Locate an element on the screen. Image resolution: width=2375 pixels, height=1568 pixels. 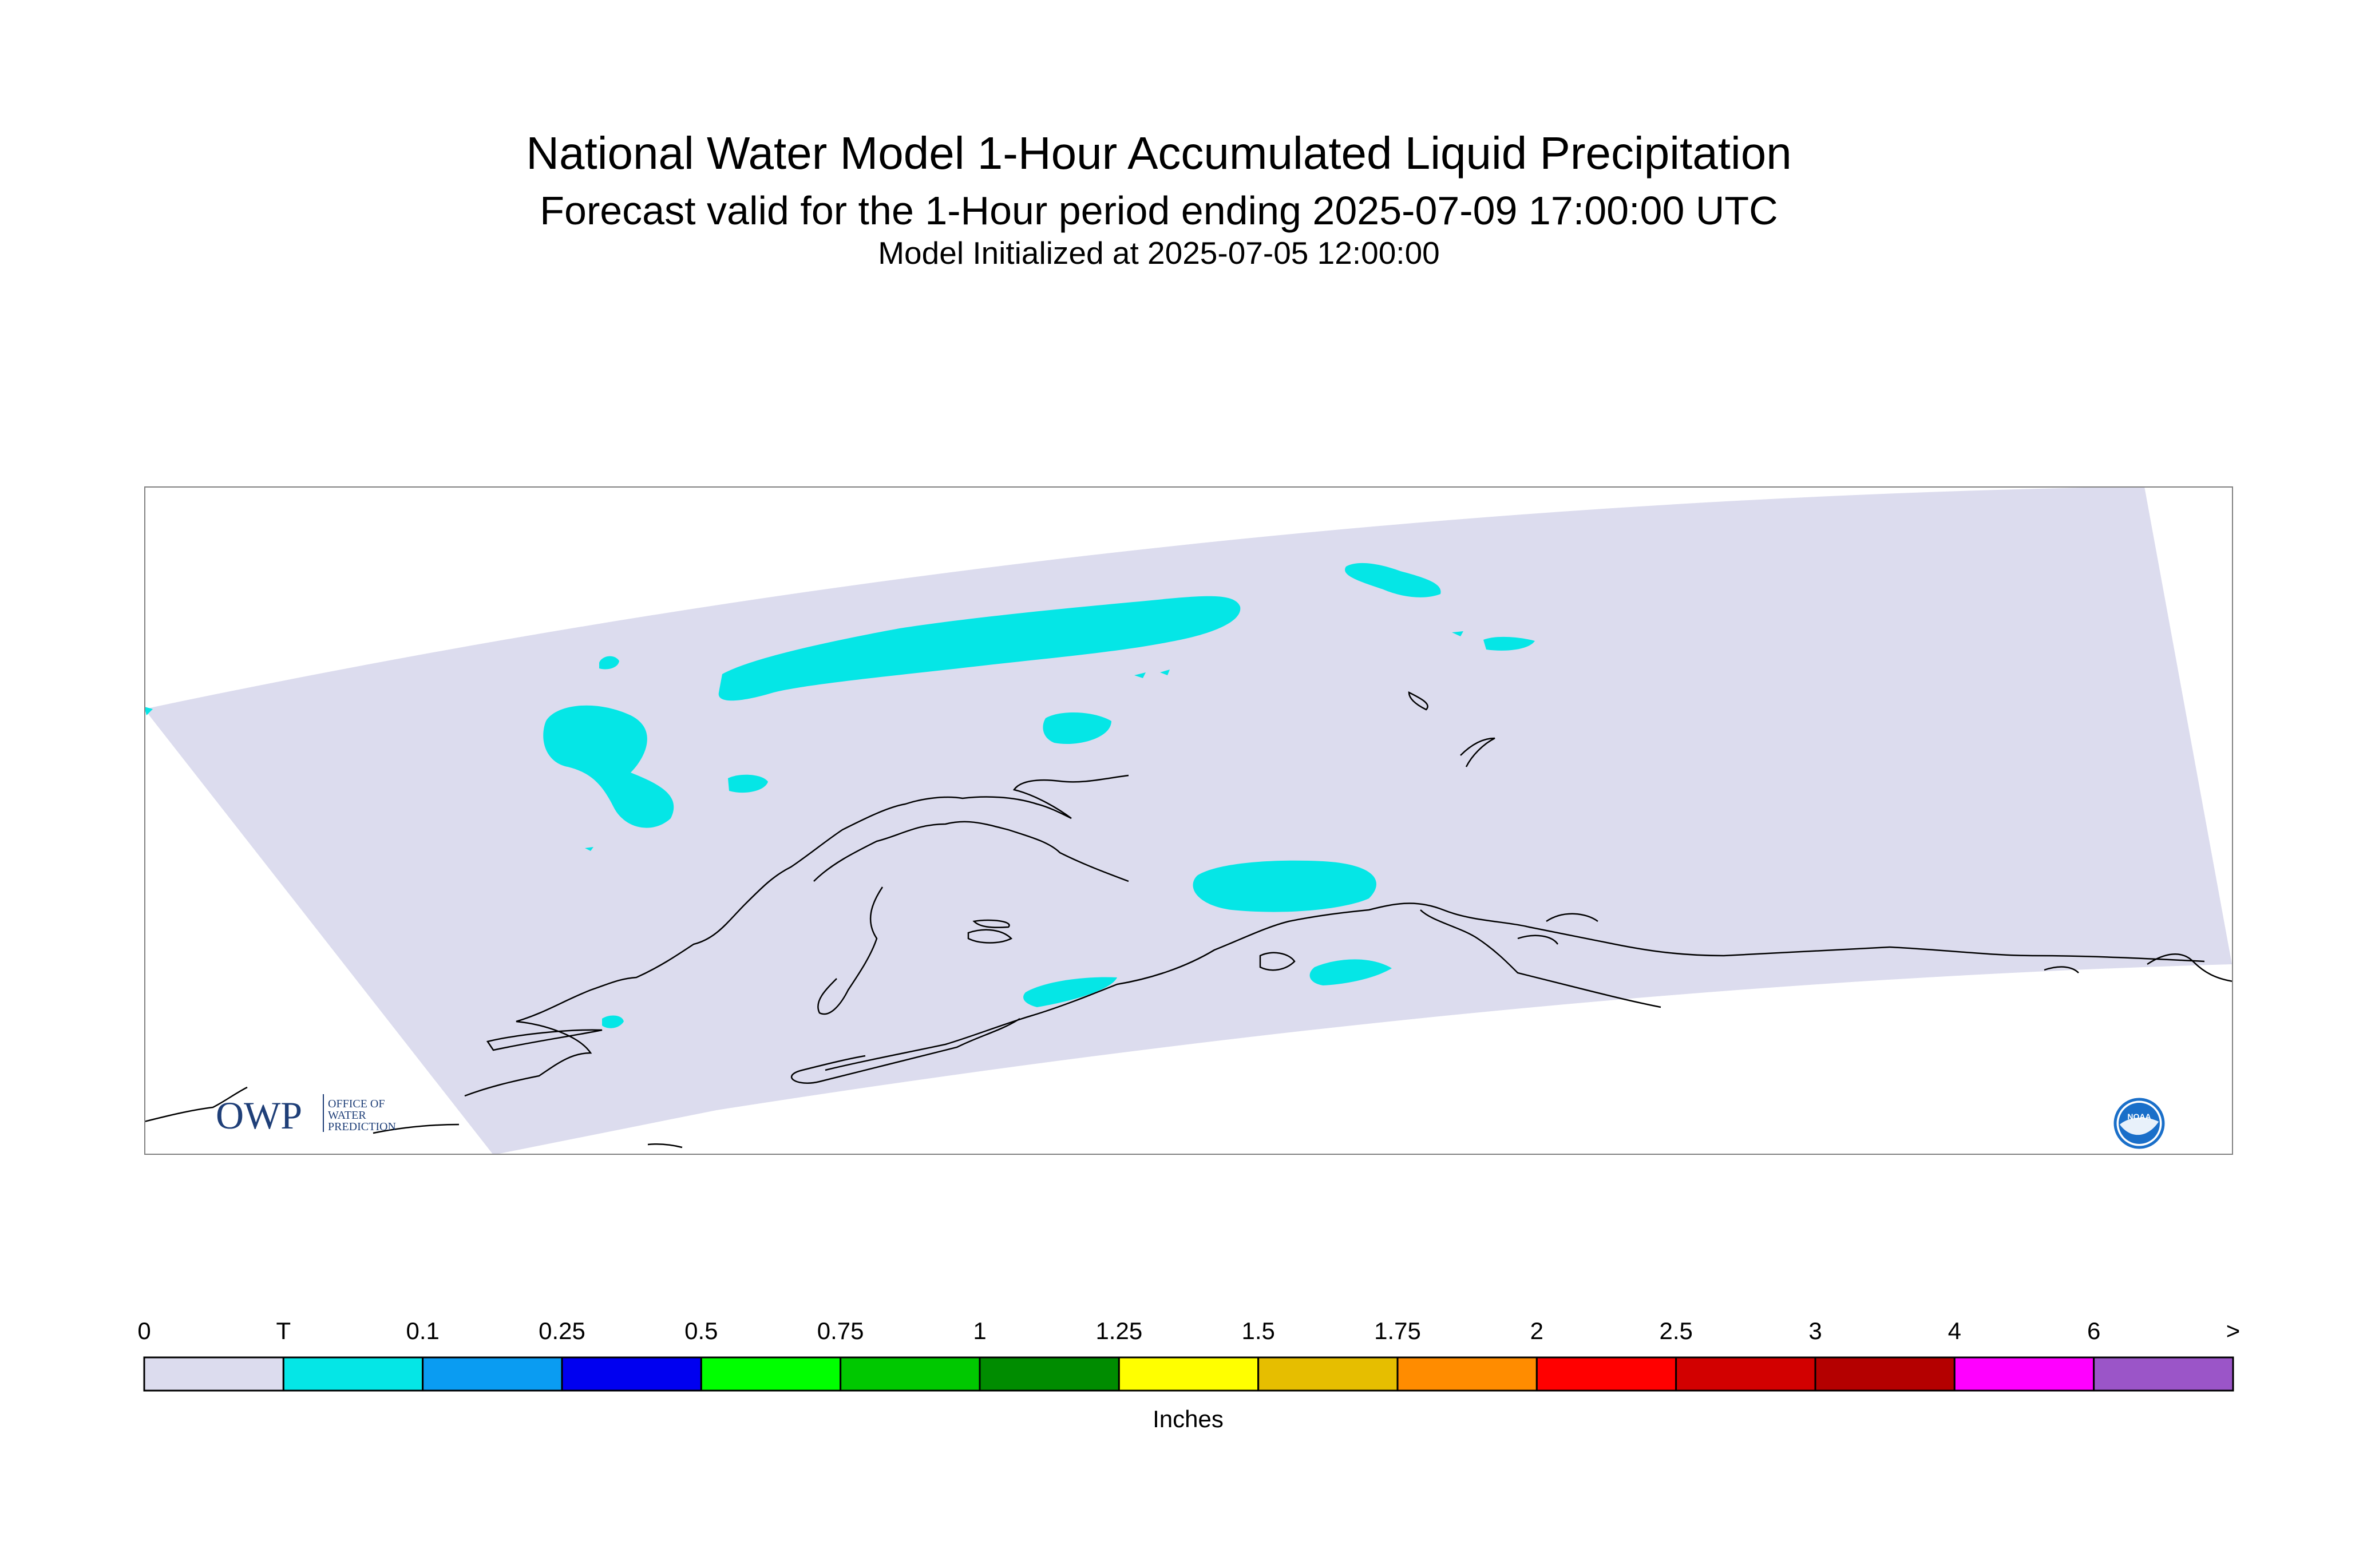
coastline-peninsula is located at coordinates (905, 1050).